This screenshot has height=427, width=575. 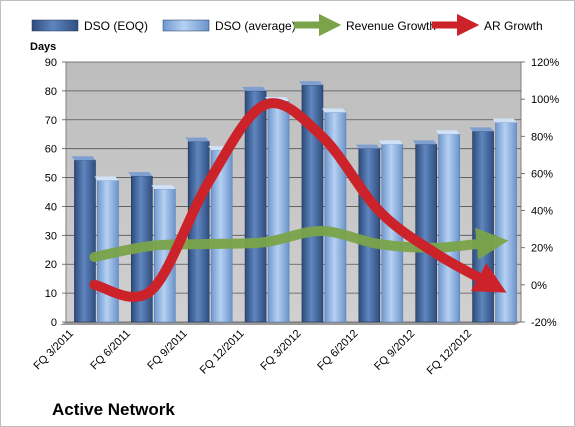 What do you see at coordinates (51, 294) in the screenshot?
I see `y-left-tick-label: 10` at bounding box center [51, 294].